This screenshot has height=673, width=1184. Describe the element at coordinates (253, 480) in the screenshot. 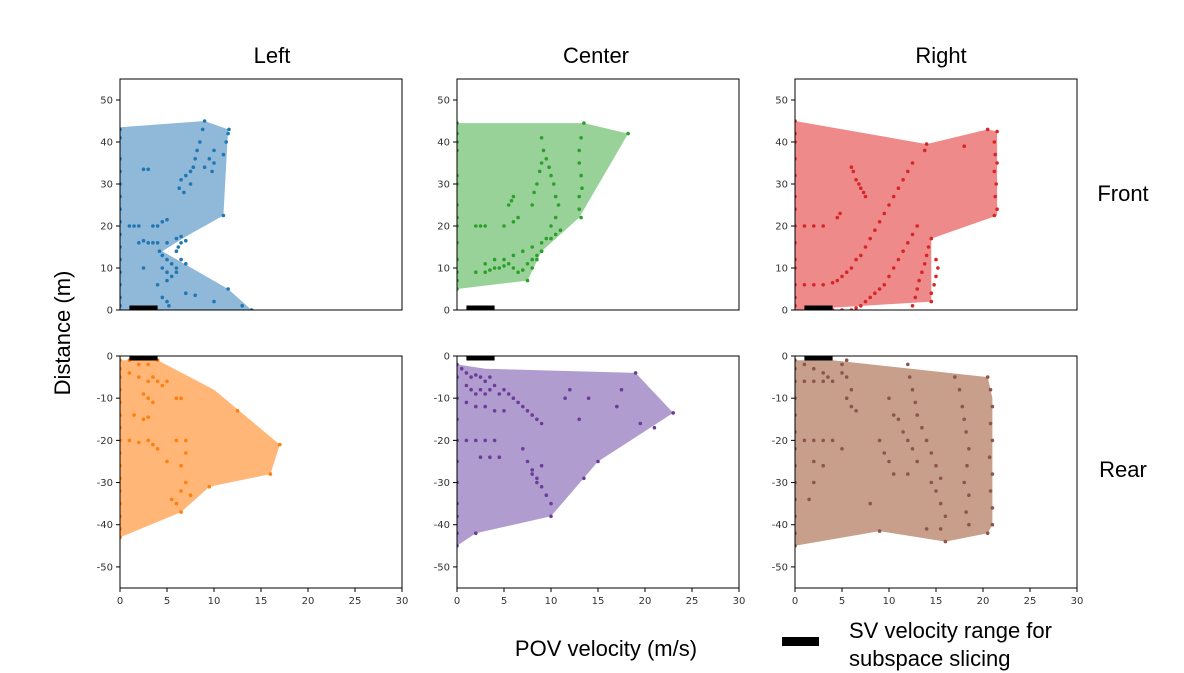

I see `panel-left-rear: 0 -10 -20 -30 -40 -50 0 5 10 15 20 25 30` at that location.